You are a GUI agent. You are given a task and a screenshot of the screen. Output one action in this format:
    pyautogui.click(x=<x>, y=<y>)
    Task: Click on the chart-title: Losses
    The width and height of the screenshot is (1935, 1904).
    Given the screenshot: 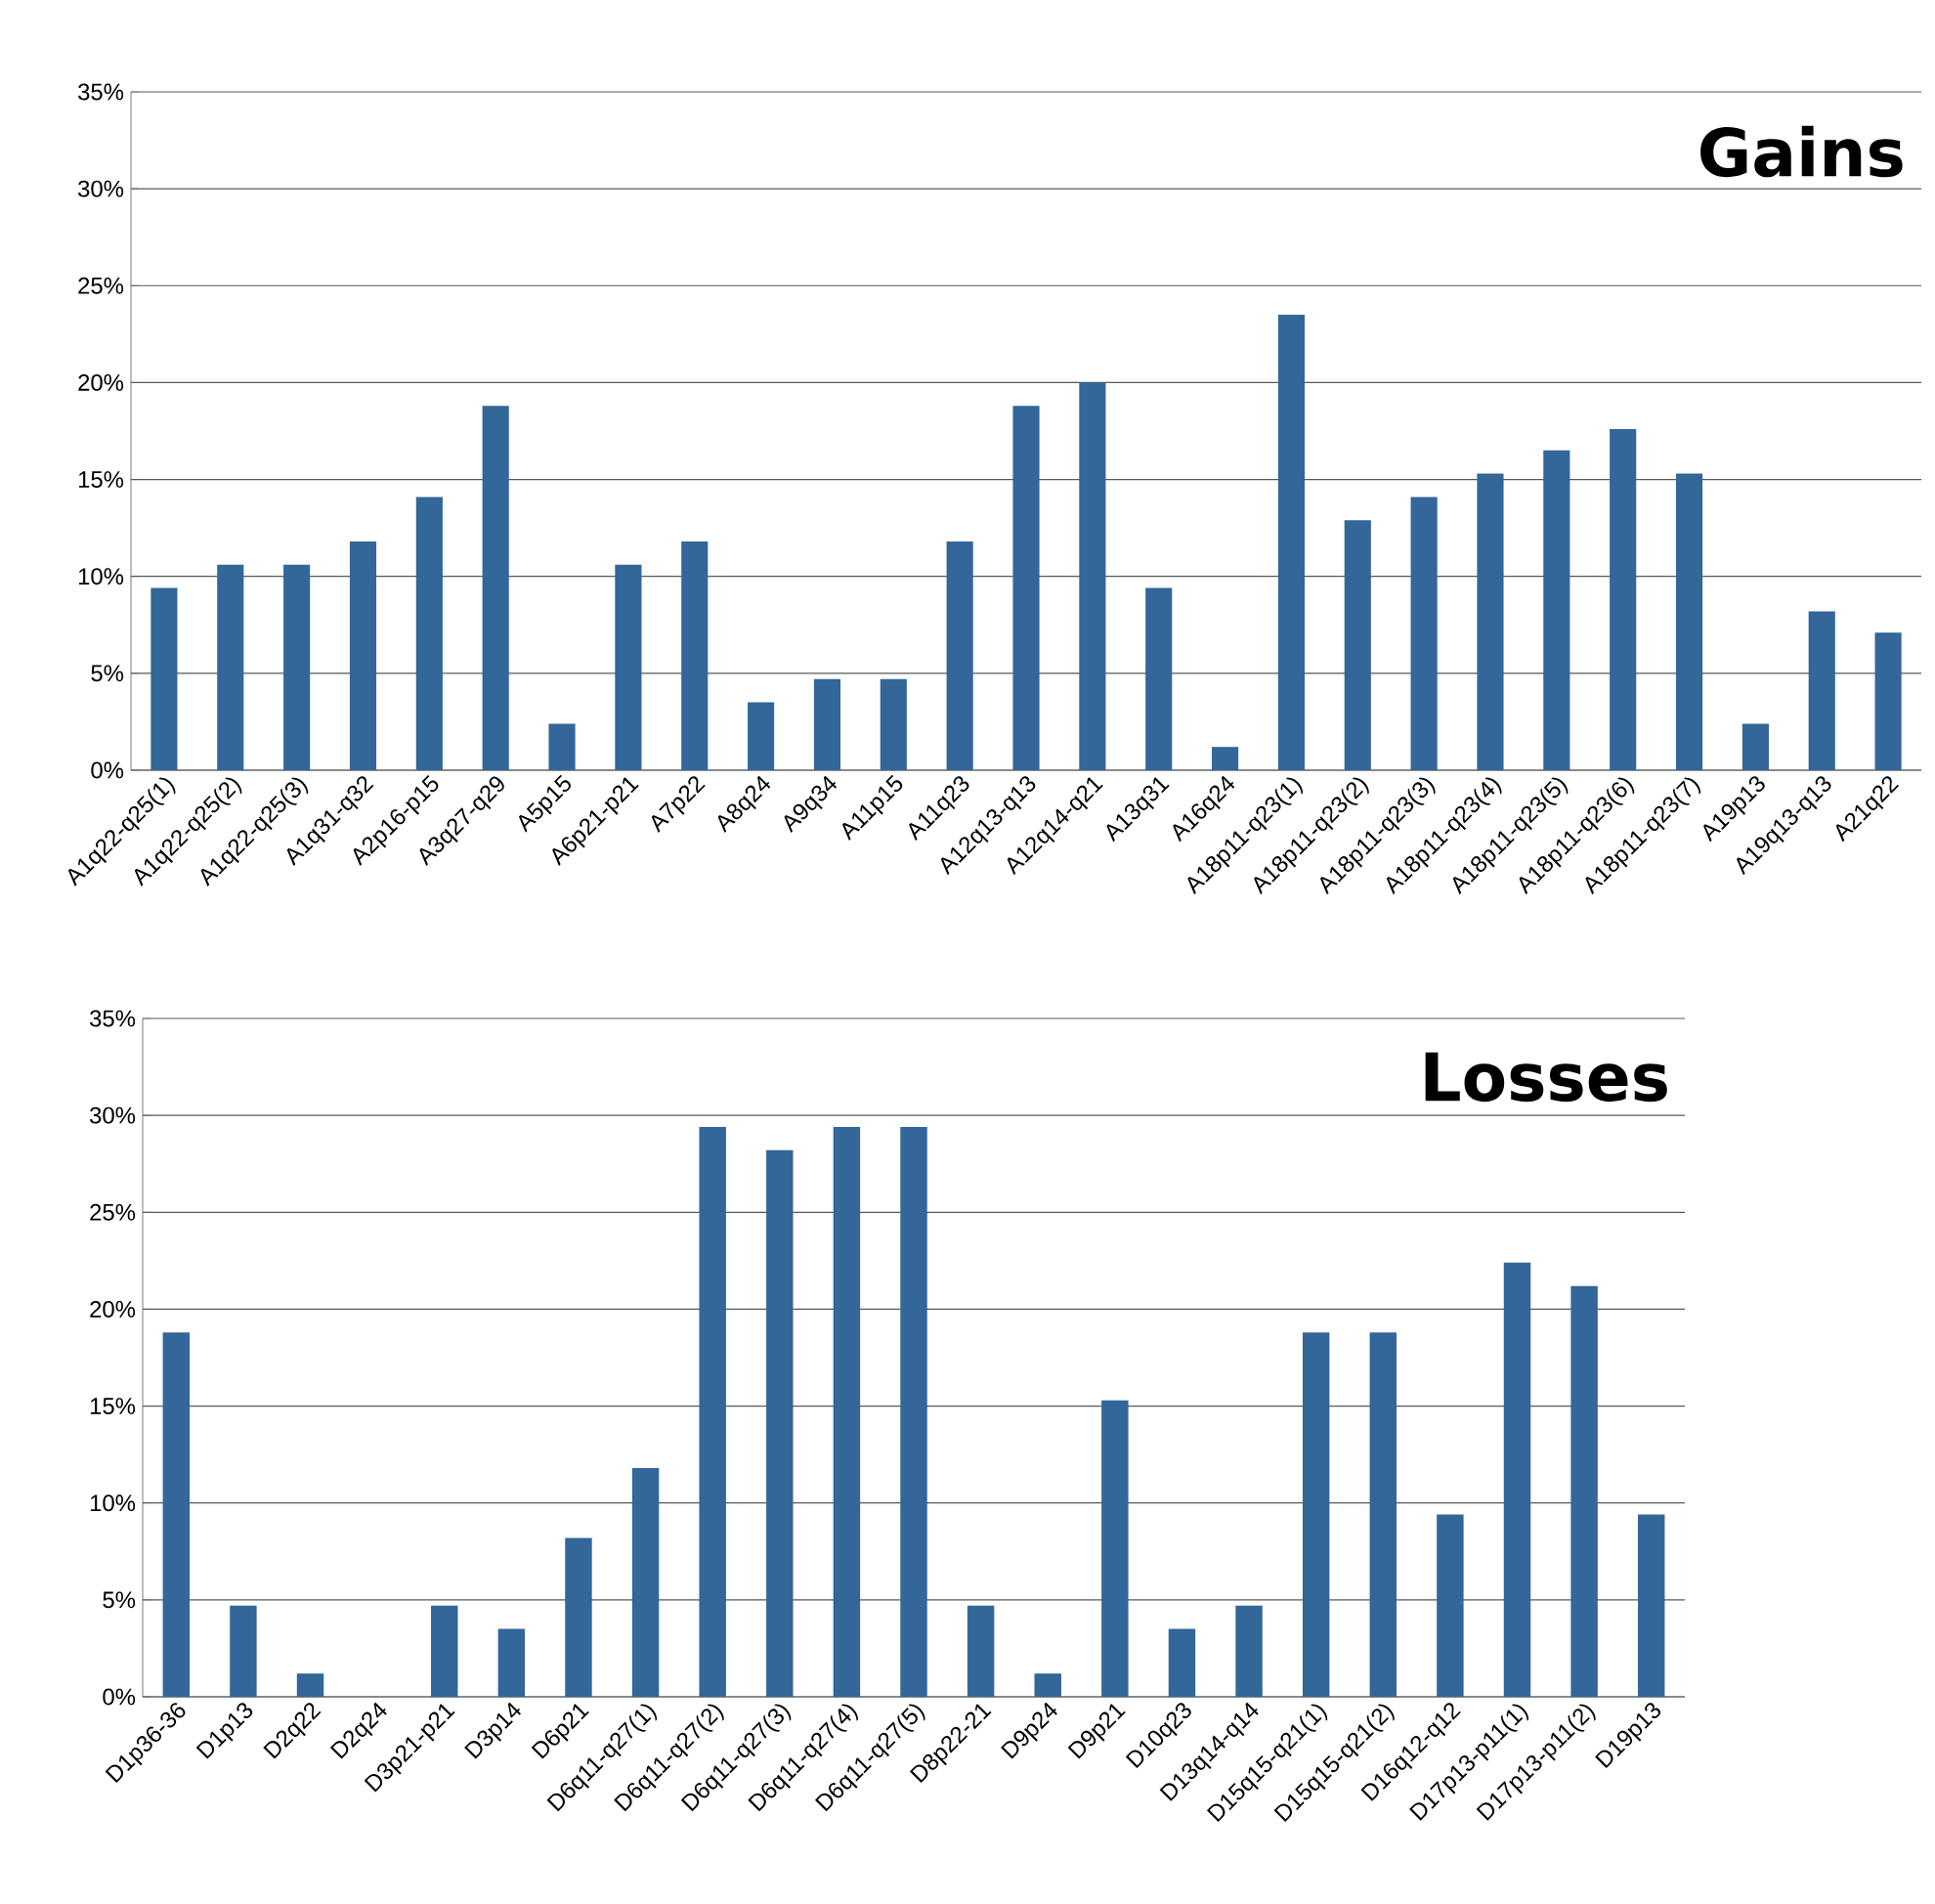 What is the action you would take?
    pyautogui.click(x=1546, y=1077)
    